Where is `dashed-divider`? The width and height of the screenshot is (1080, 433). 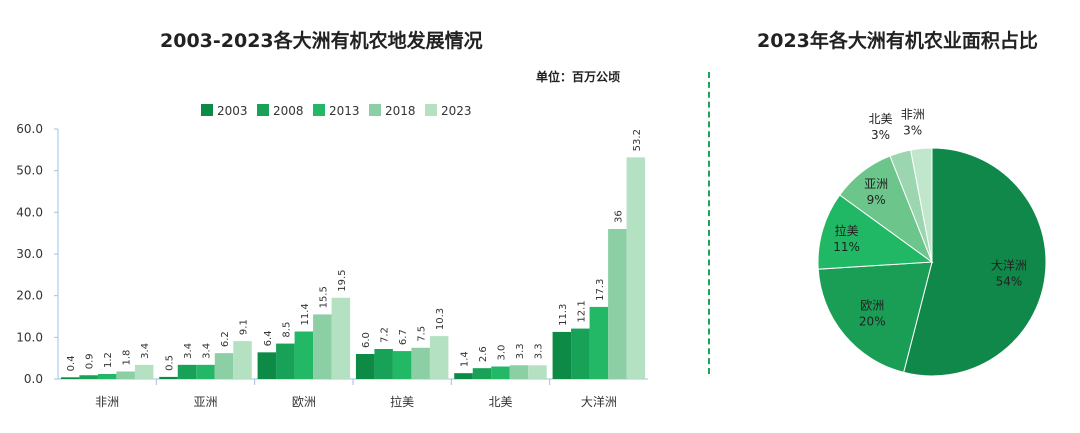
dashed-divider is located at coordinates (709, 223).